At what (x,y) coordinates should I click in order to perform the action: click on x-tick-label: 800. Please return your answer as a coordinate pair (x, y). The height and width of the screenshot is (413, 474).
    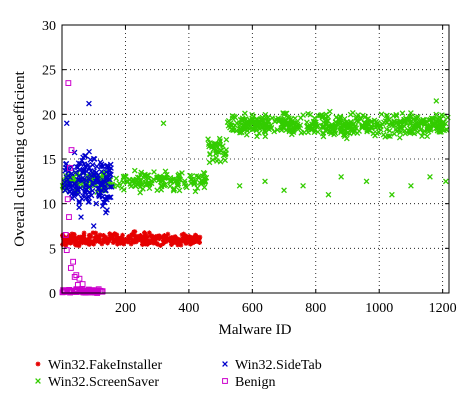
    Looking at the image, I should click on (315, 308).